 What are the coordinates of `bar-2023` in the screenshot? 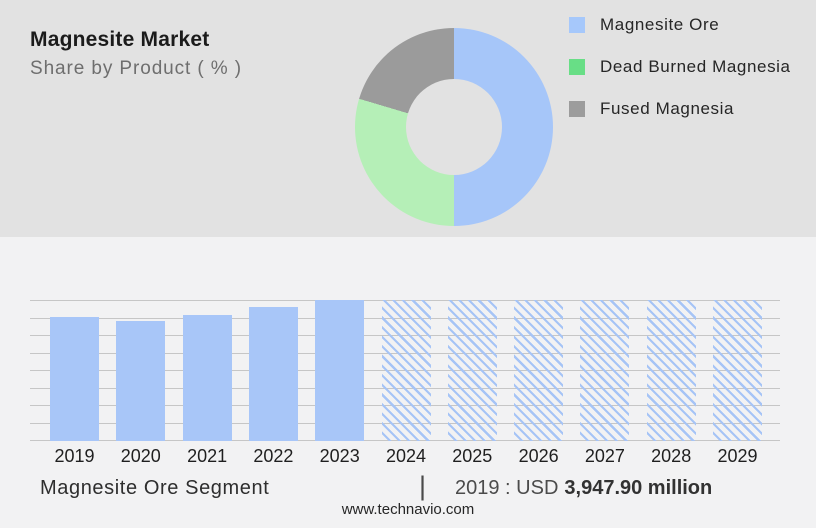 It's located at (340, 370).